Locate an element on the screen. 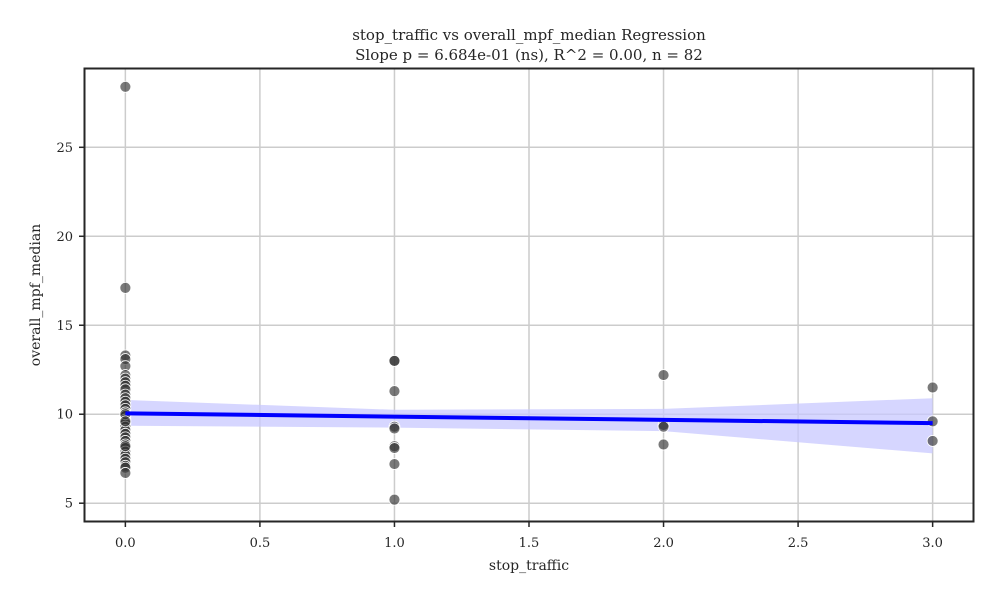 This screenshot has height=600, width=1000. y-tick-label: 25 is located at coordinates (64, 148).